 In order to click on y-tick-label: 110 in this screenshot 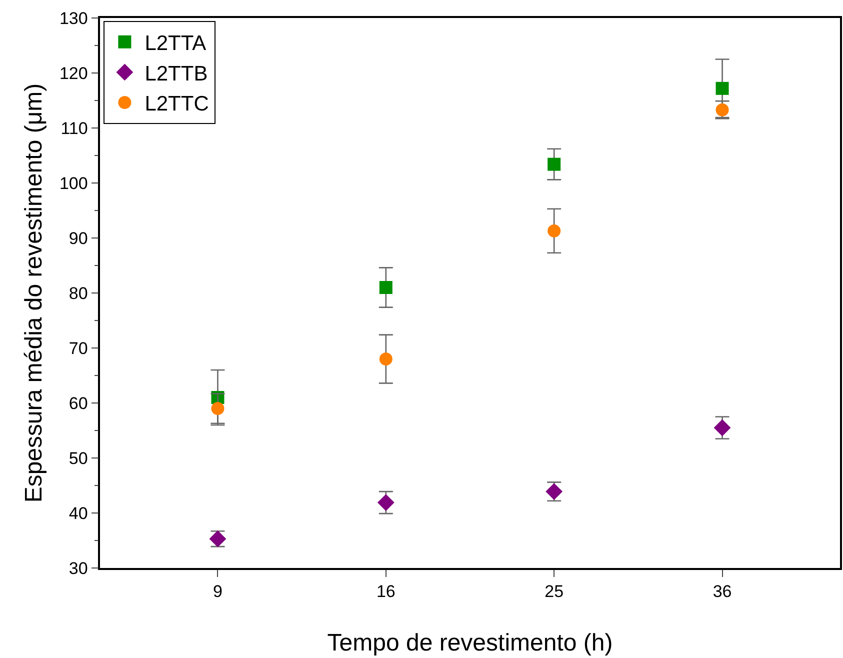, I will do `click(74, 128)`.